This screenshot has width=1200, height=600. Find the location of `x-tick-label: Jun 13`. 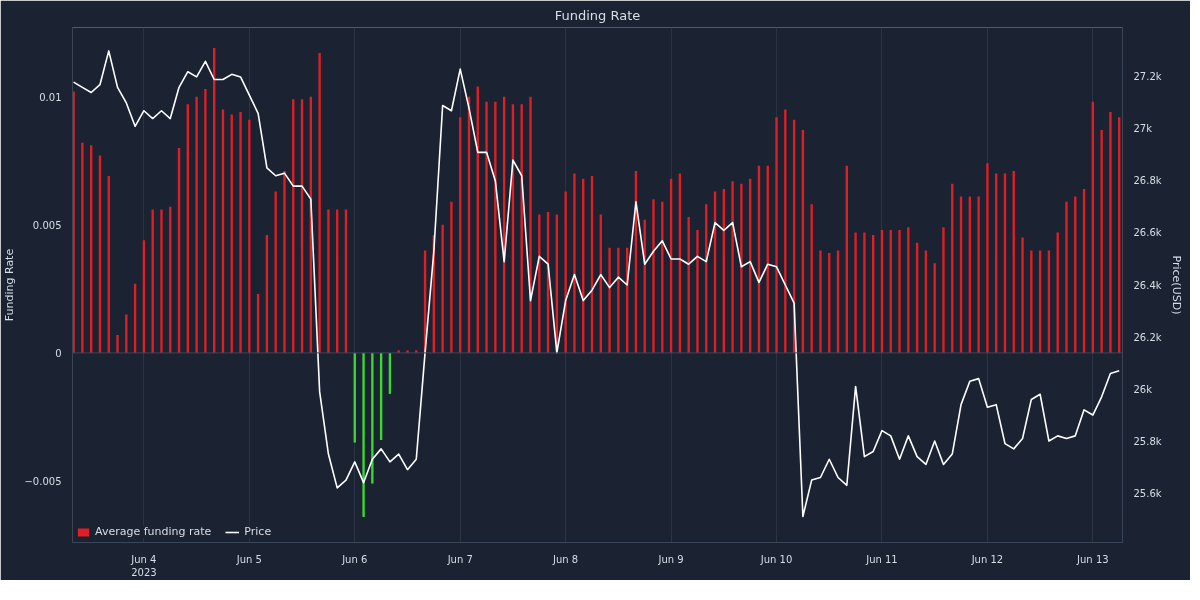

x-tick-label: Jun 13 is located at coordinates (1092, 559).